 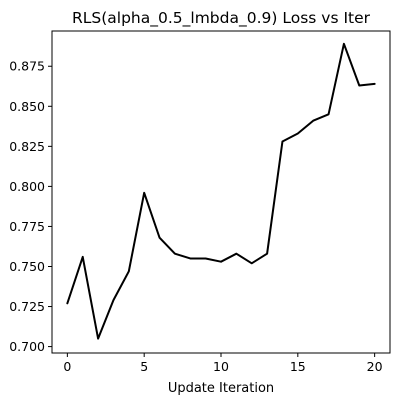 I want to click on x-tick-label: 0, so click(x=67, y=366).